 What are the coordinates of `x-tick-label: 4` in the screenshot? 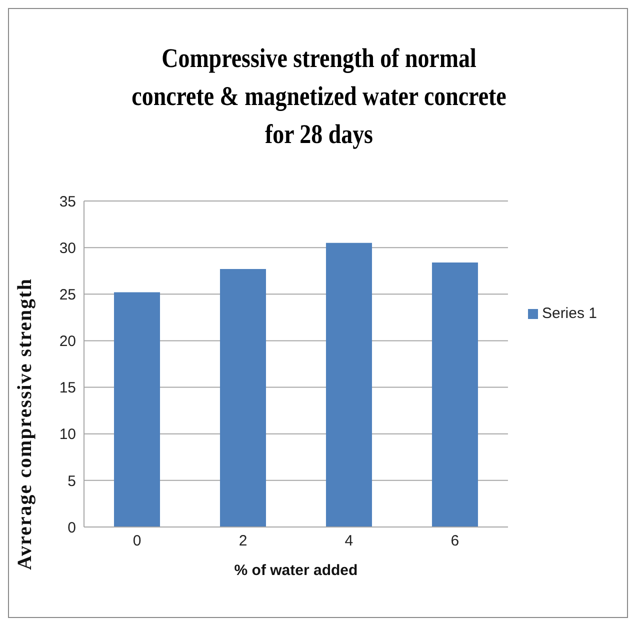 It's located at (349, 541).